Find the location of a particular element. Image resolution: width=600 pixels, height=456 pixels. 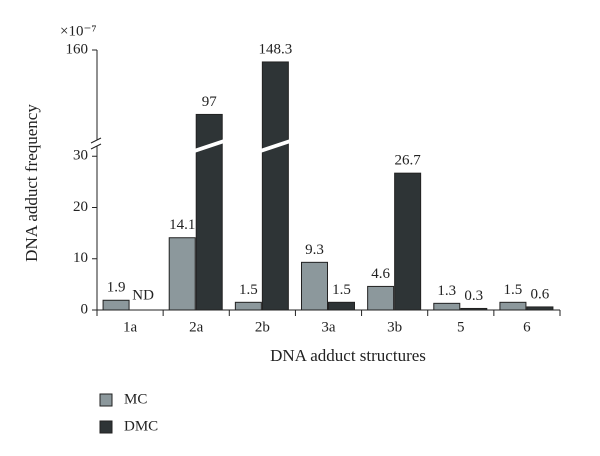

value-label: 148.3 is located at coordinates (275, 49).